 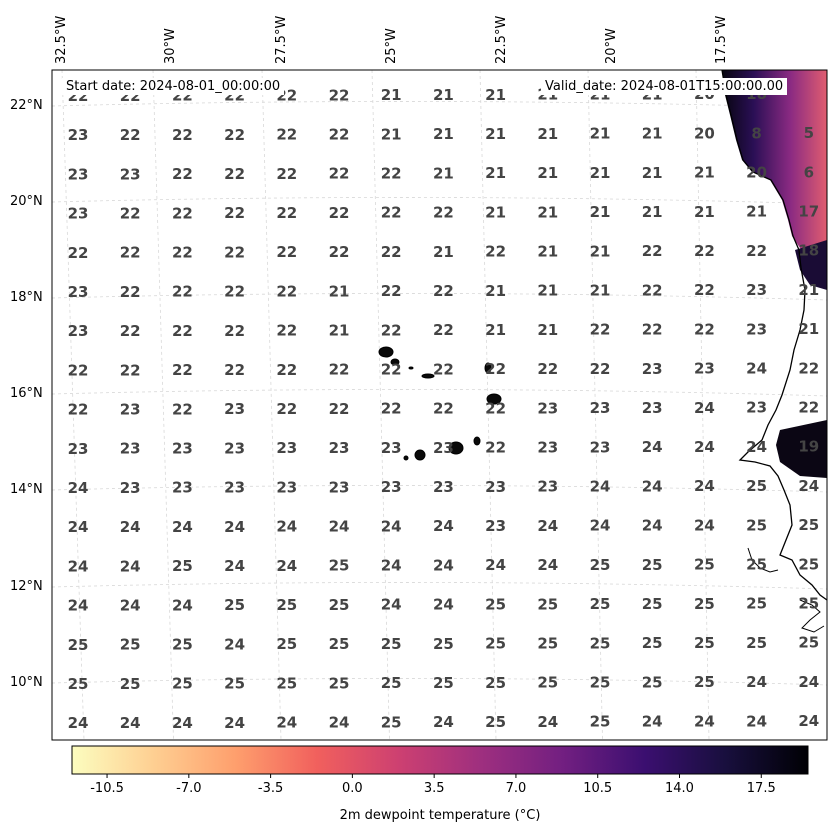 I want to click on colorbar-tick-label: 3.5, so click(x=434, y=788).